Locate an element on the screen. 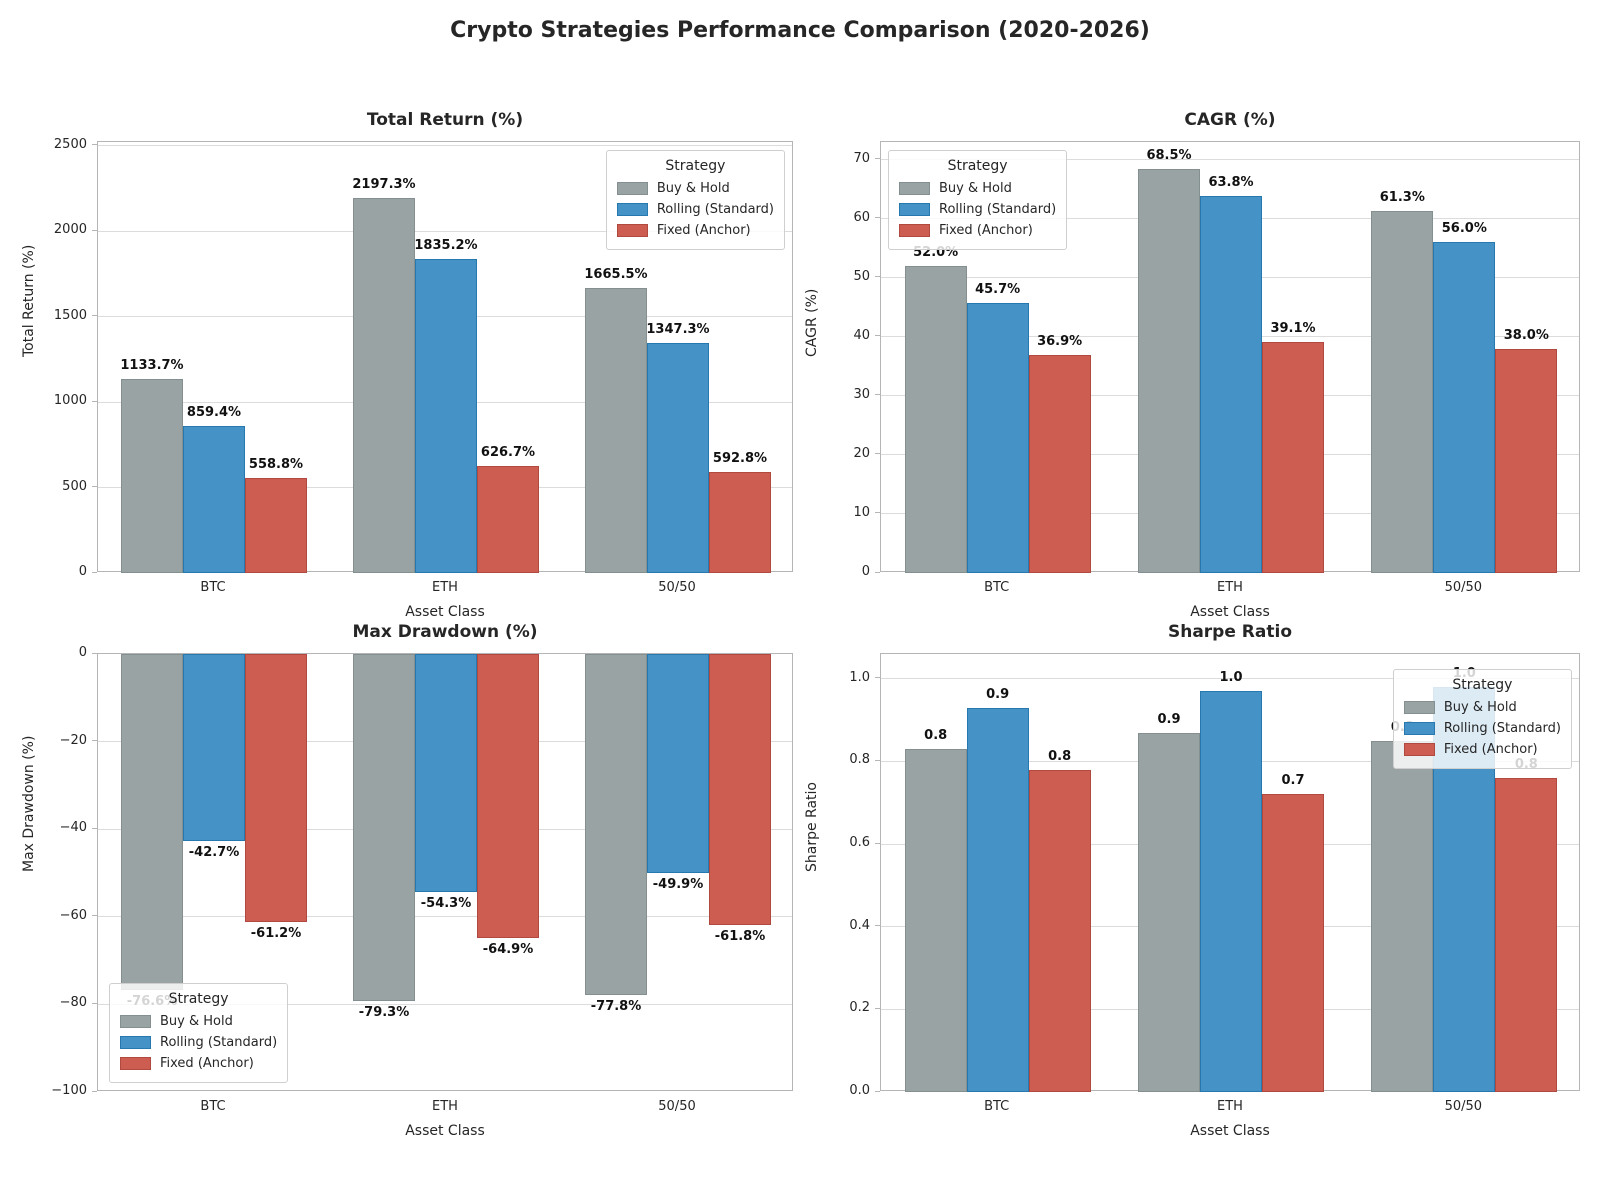  y-tick-label: 1.0 is located at coordinates (859, 677).